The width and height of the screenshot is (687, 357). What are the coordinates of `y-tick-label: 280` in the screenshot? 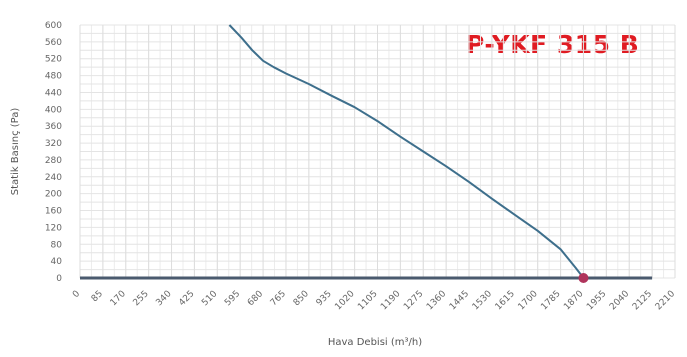 It's located at (53, 161).